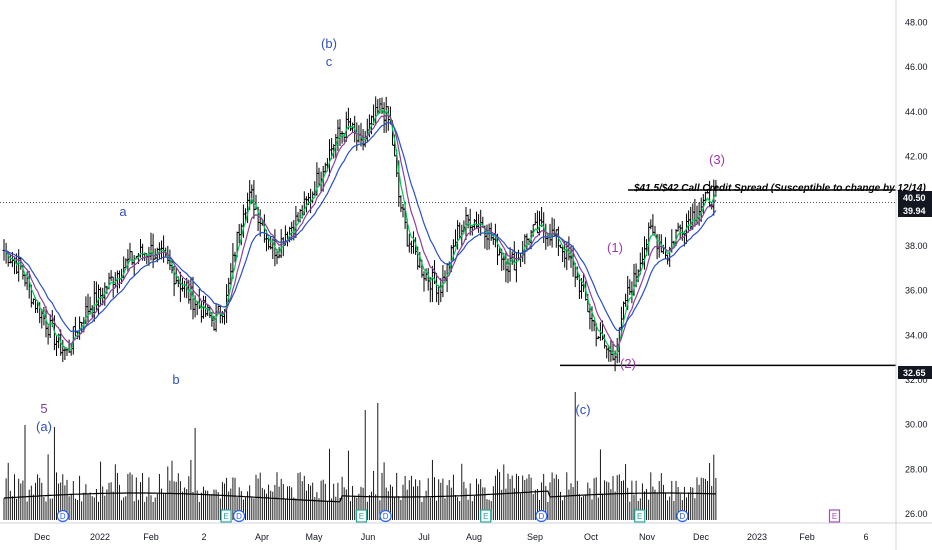 This screenshot has height=550, width=932. I want to click on y-tick-label: 32.00, so click(916, 380).